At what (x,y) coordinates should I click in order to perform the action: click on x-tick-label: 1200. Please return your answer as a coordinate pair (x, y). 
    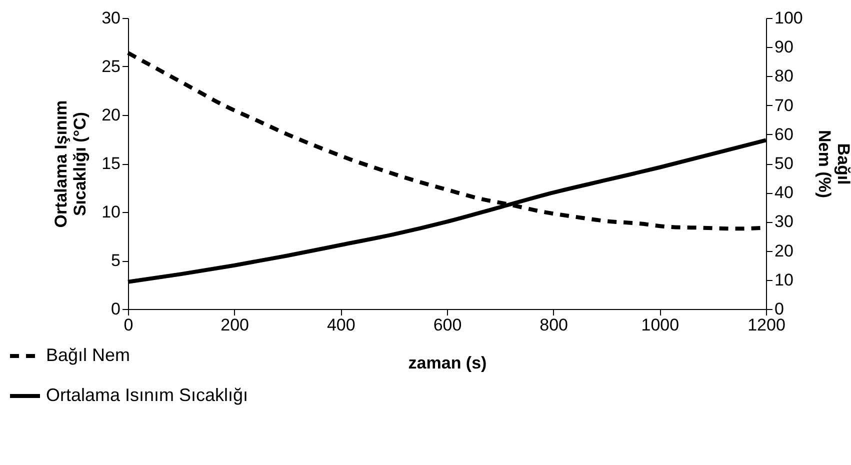
    Looking at the image, I should click on (767, 325).